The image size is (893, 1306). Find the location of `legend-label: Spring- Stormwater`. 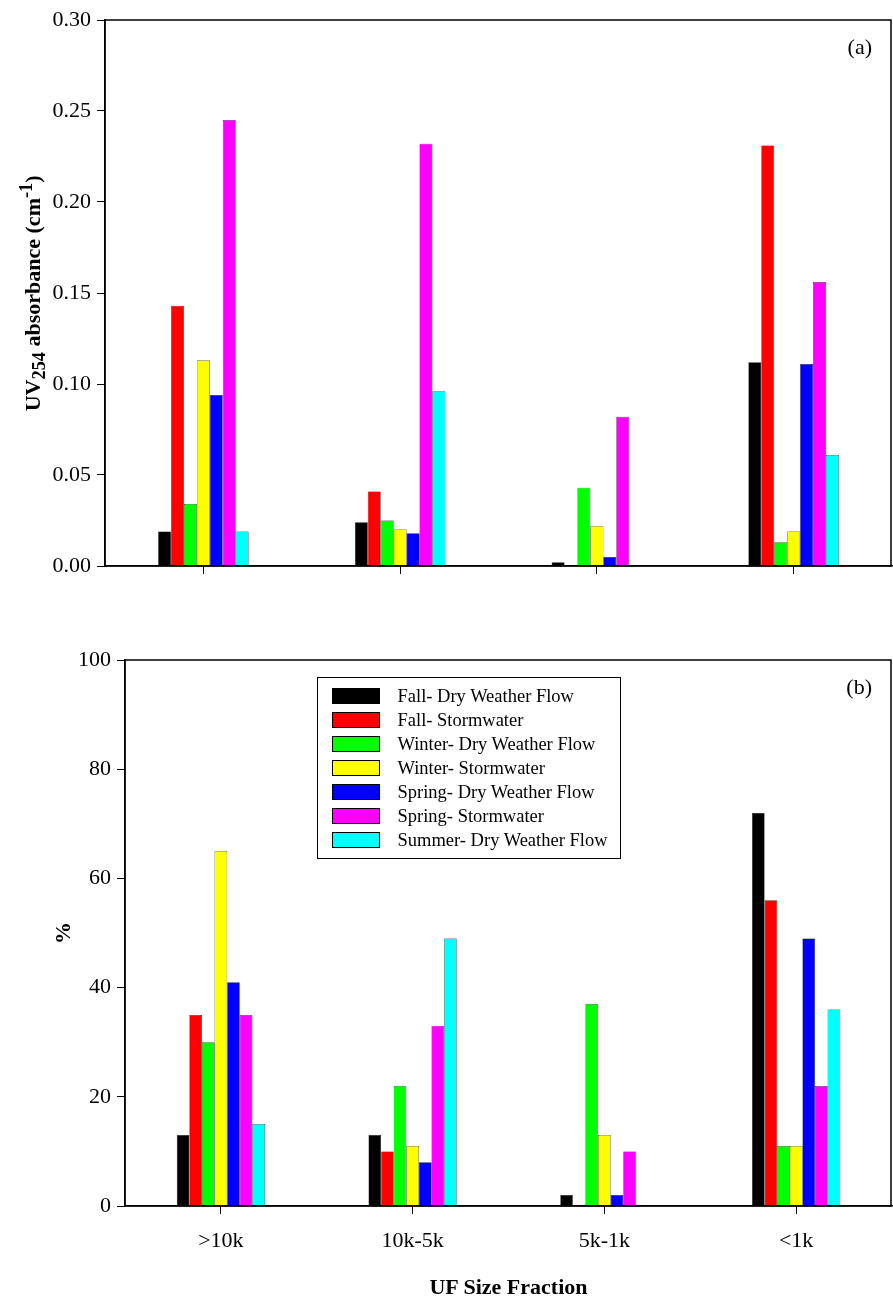

legend-label: Spring- Stormwater is located at coordinates (470, 816).